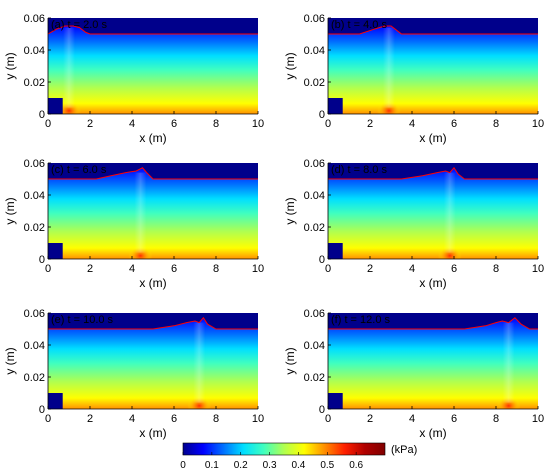 This screenshot has width=550, height=476. Describe the element at coordinates (212, 465) in the screenshot. I see `colorbar-tick-label: 0.1` at that location.